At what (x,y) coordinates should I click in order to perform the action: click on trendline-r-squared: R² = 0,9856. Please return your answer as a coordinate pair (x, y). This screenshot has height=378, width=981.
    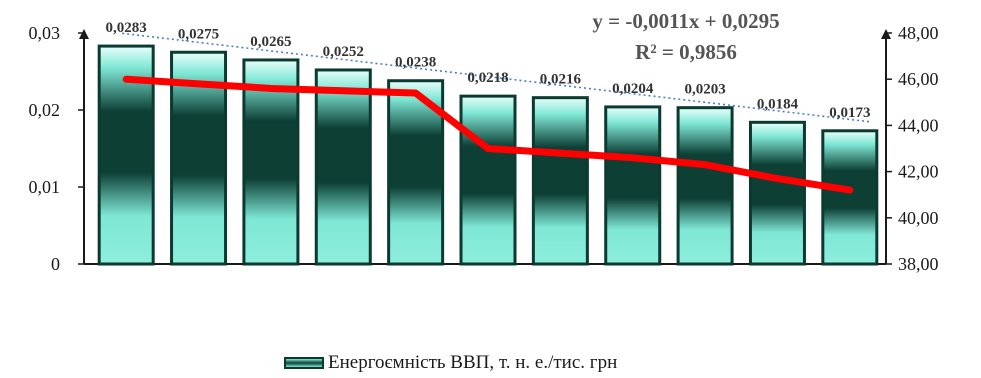
    Looking at the image, I should click on (686, 52).